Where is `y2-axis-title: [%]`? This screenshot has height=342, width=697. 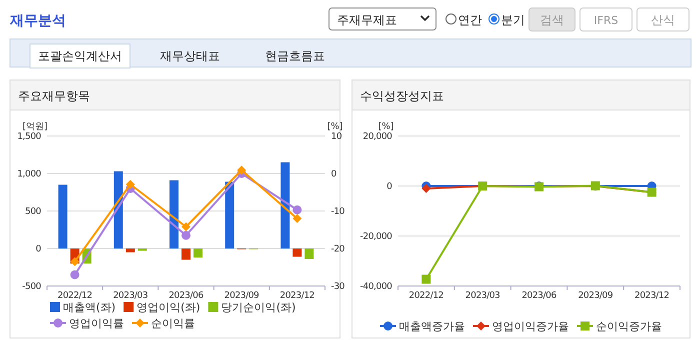 y2-axis-title: [%] is located at coordinates (335, 127).